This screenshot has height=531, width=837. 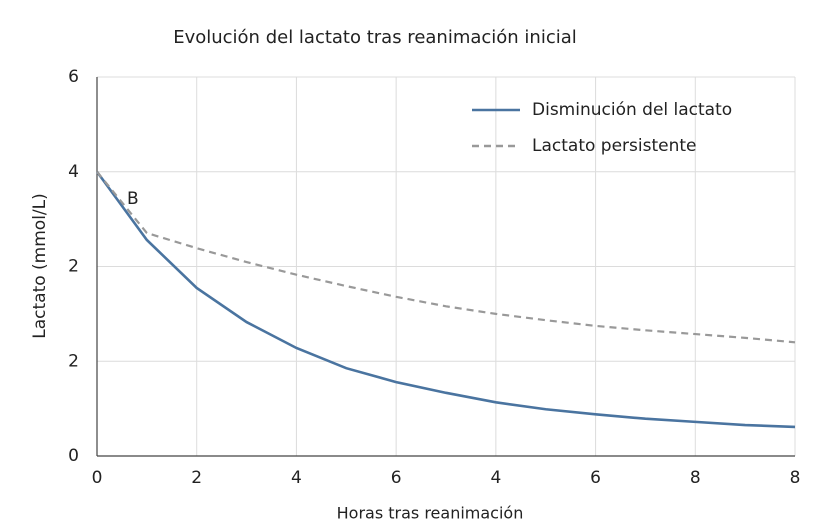 What do you see at coordinates (614, 146) in the screenshot?
I see `legend-label: Lactato persistente` at bounding box center [614, 146].